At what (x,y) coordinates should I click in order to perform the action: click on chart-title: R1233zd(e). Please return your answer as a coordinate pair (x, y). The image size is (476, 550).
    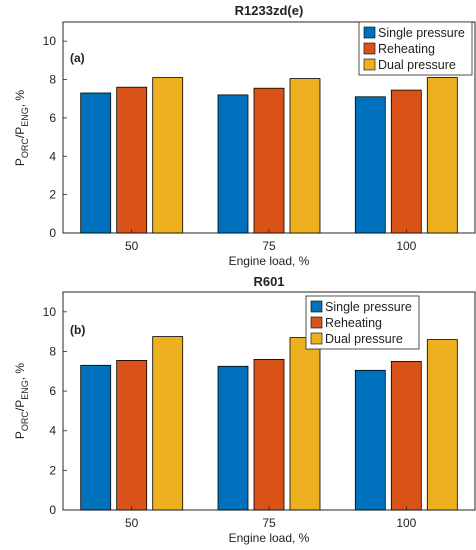
    Looking at the image, I should click on (269, 10).